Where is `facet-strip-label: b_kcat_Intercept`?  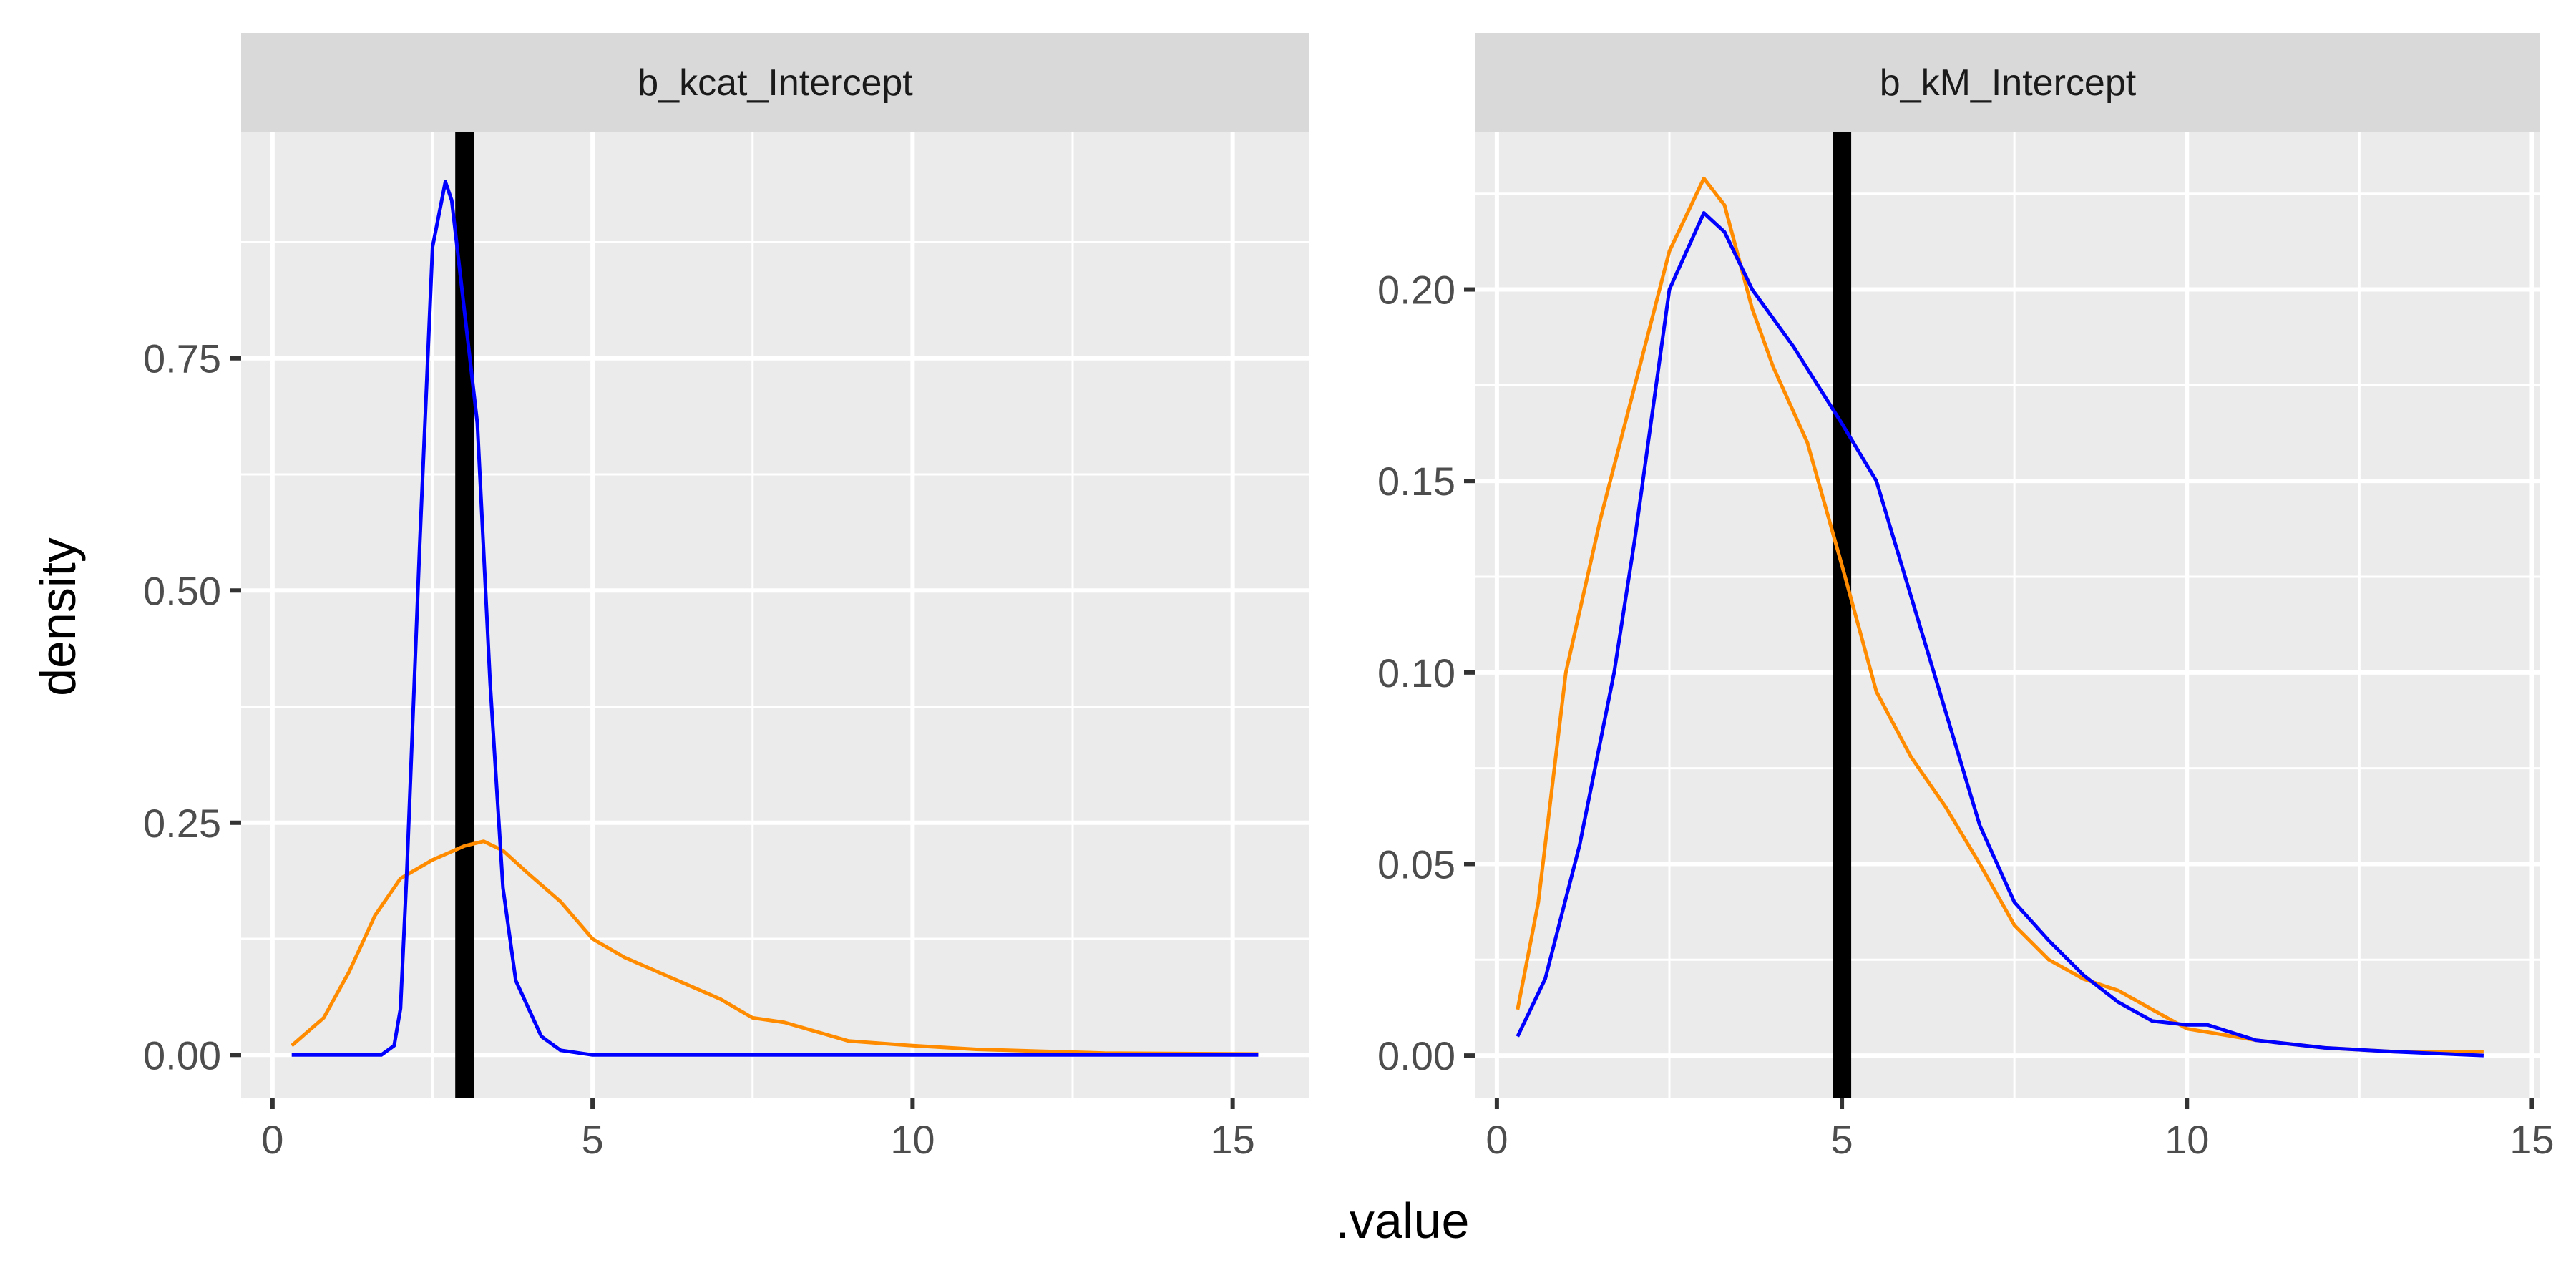 facet-strip-label: b_kcat_Intercept is located at coordinates (775, 83).